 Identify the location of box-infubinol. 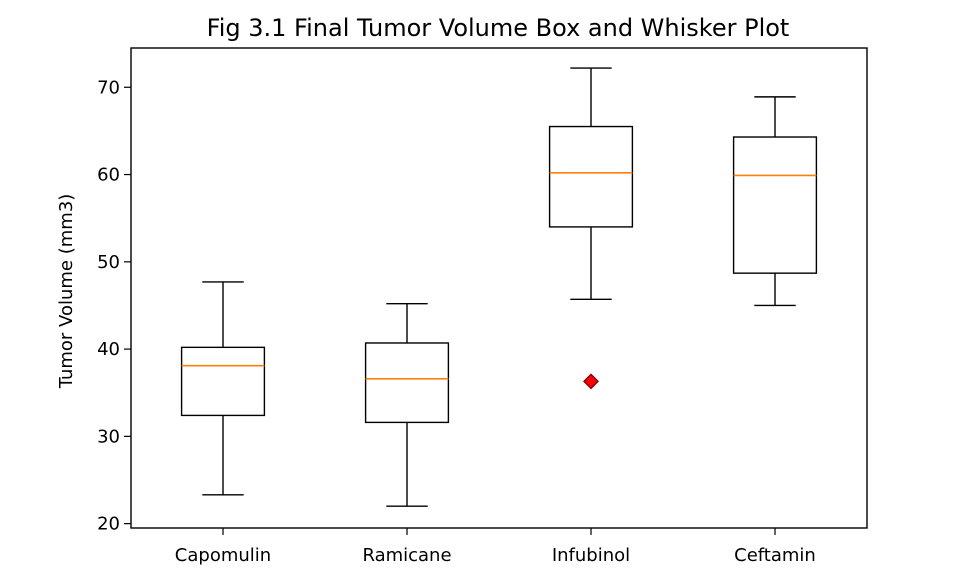
(591, 176).